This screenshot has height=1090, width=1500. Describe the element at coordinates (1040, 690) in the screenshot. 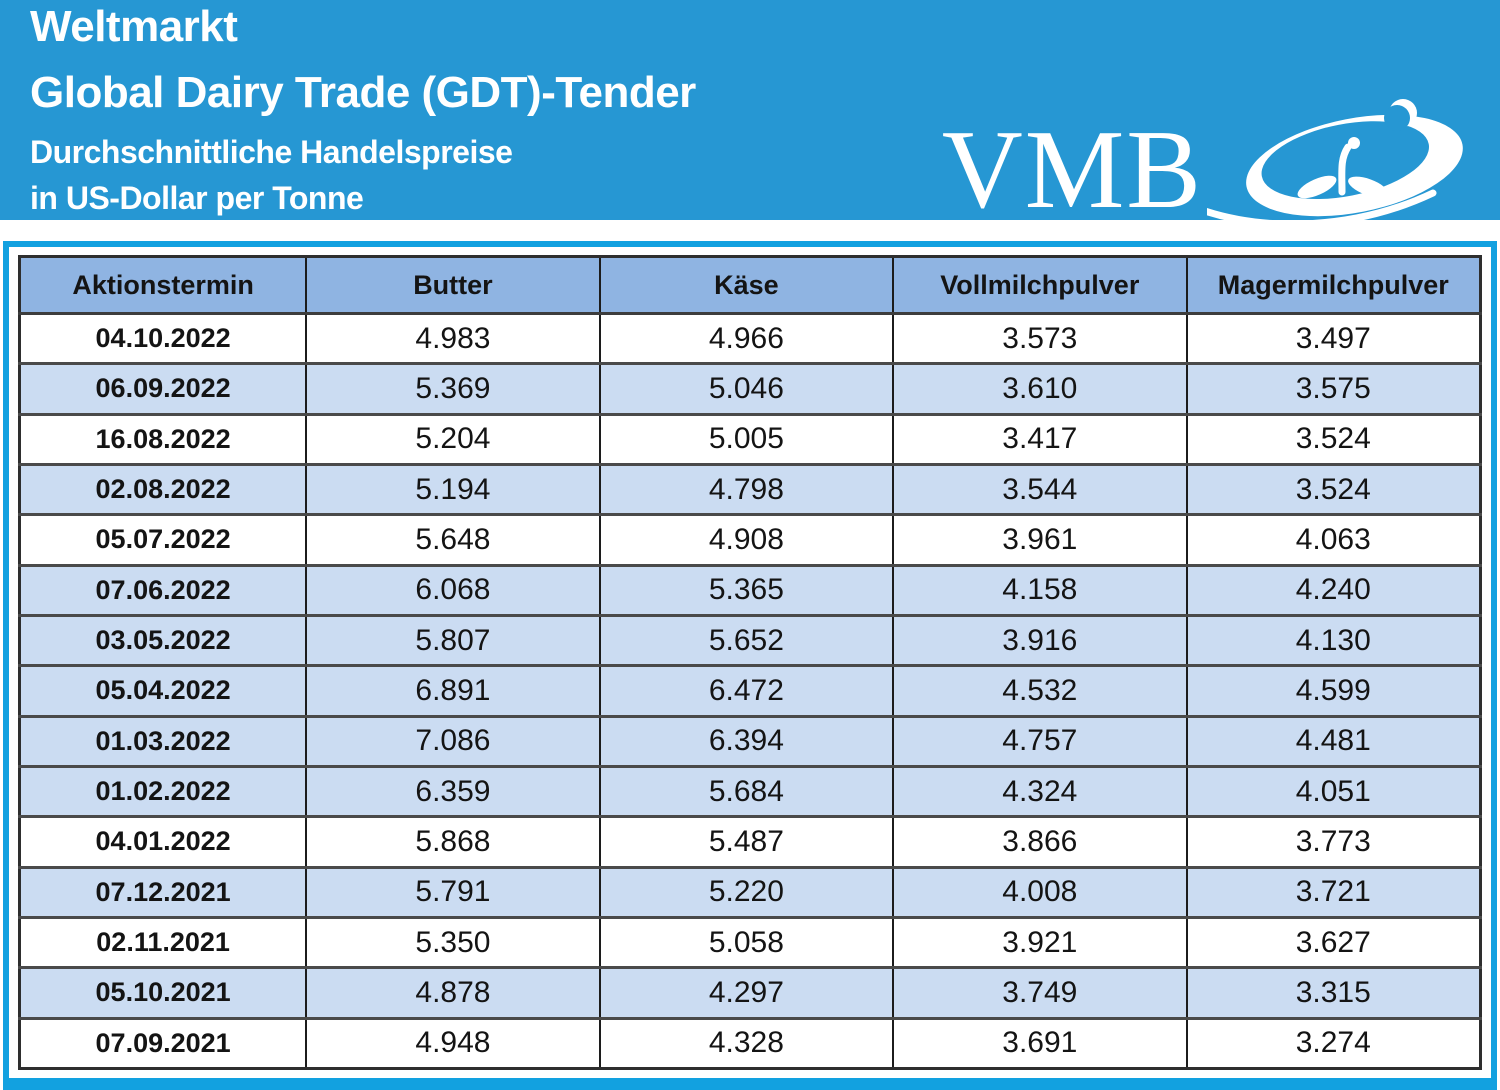

I see `price-cell: 4.532` at that location.